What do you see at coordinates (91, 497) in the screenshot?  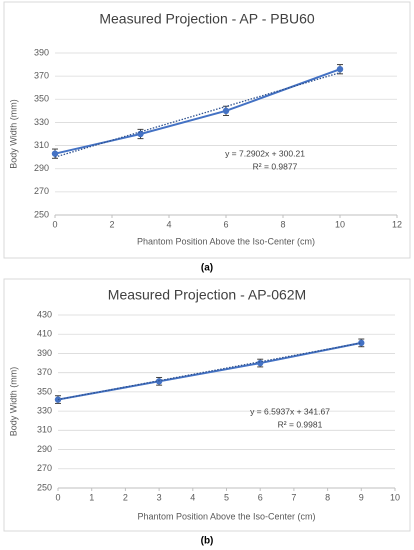 I see `x-tick-label: 1` at bounding box center [91, 497].